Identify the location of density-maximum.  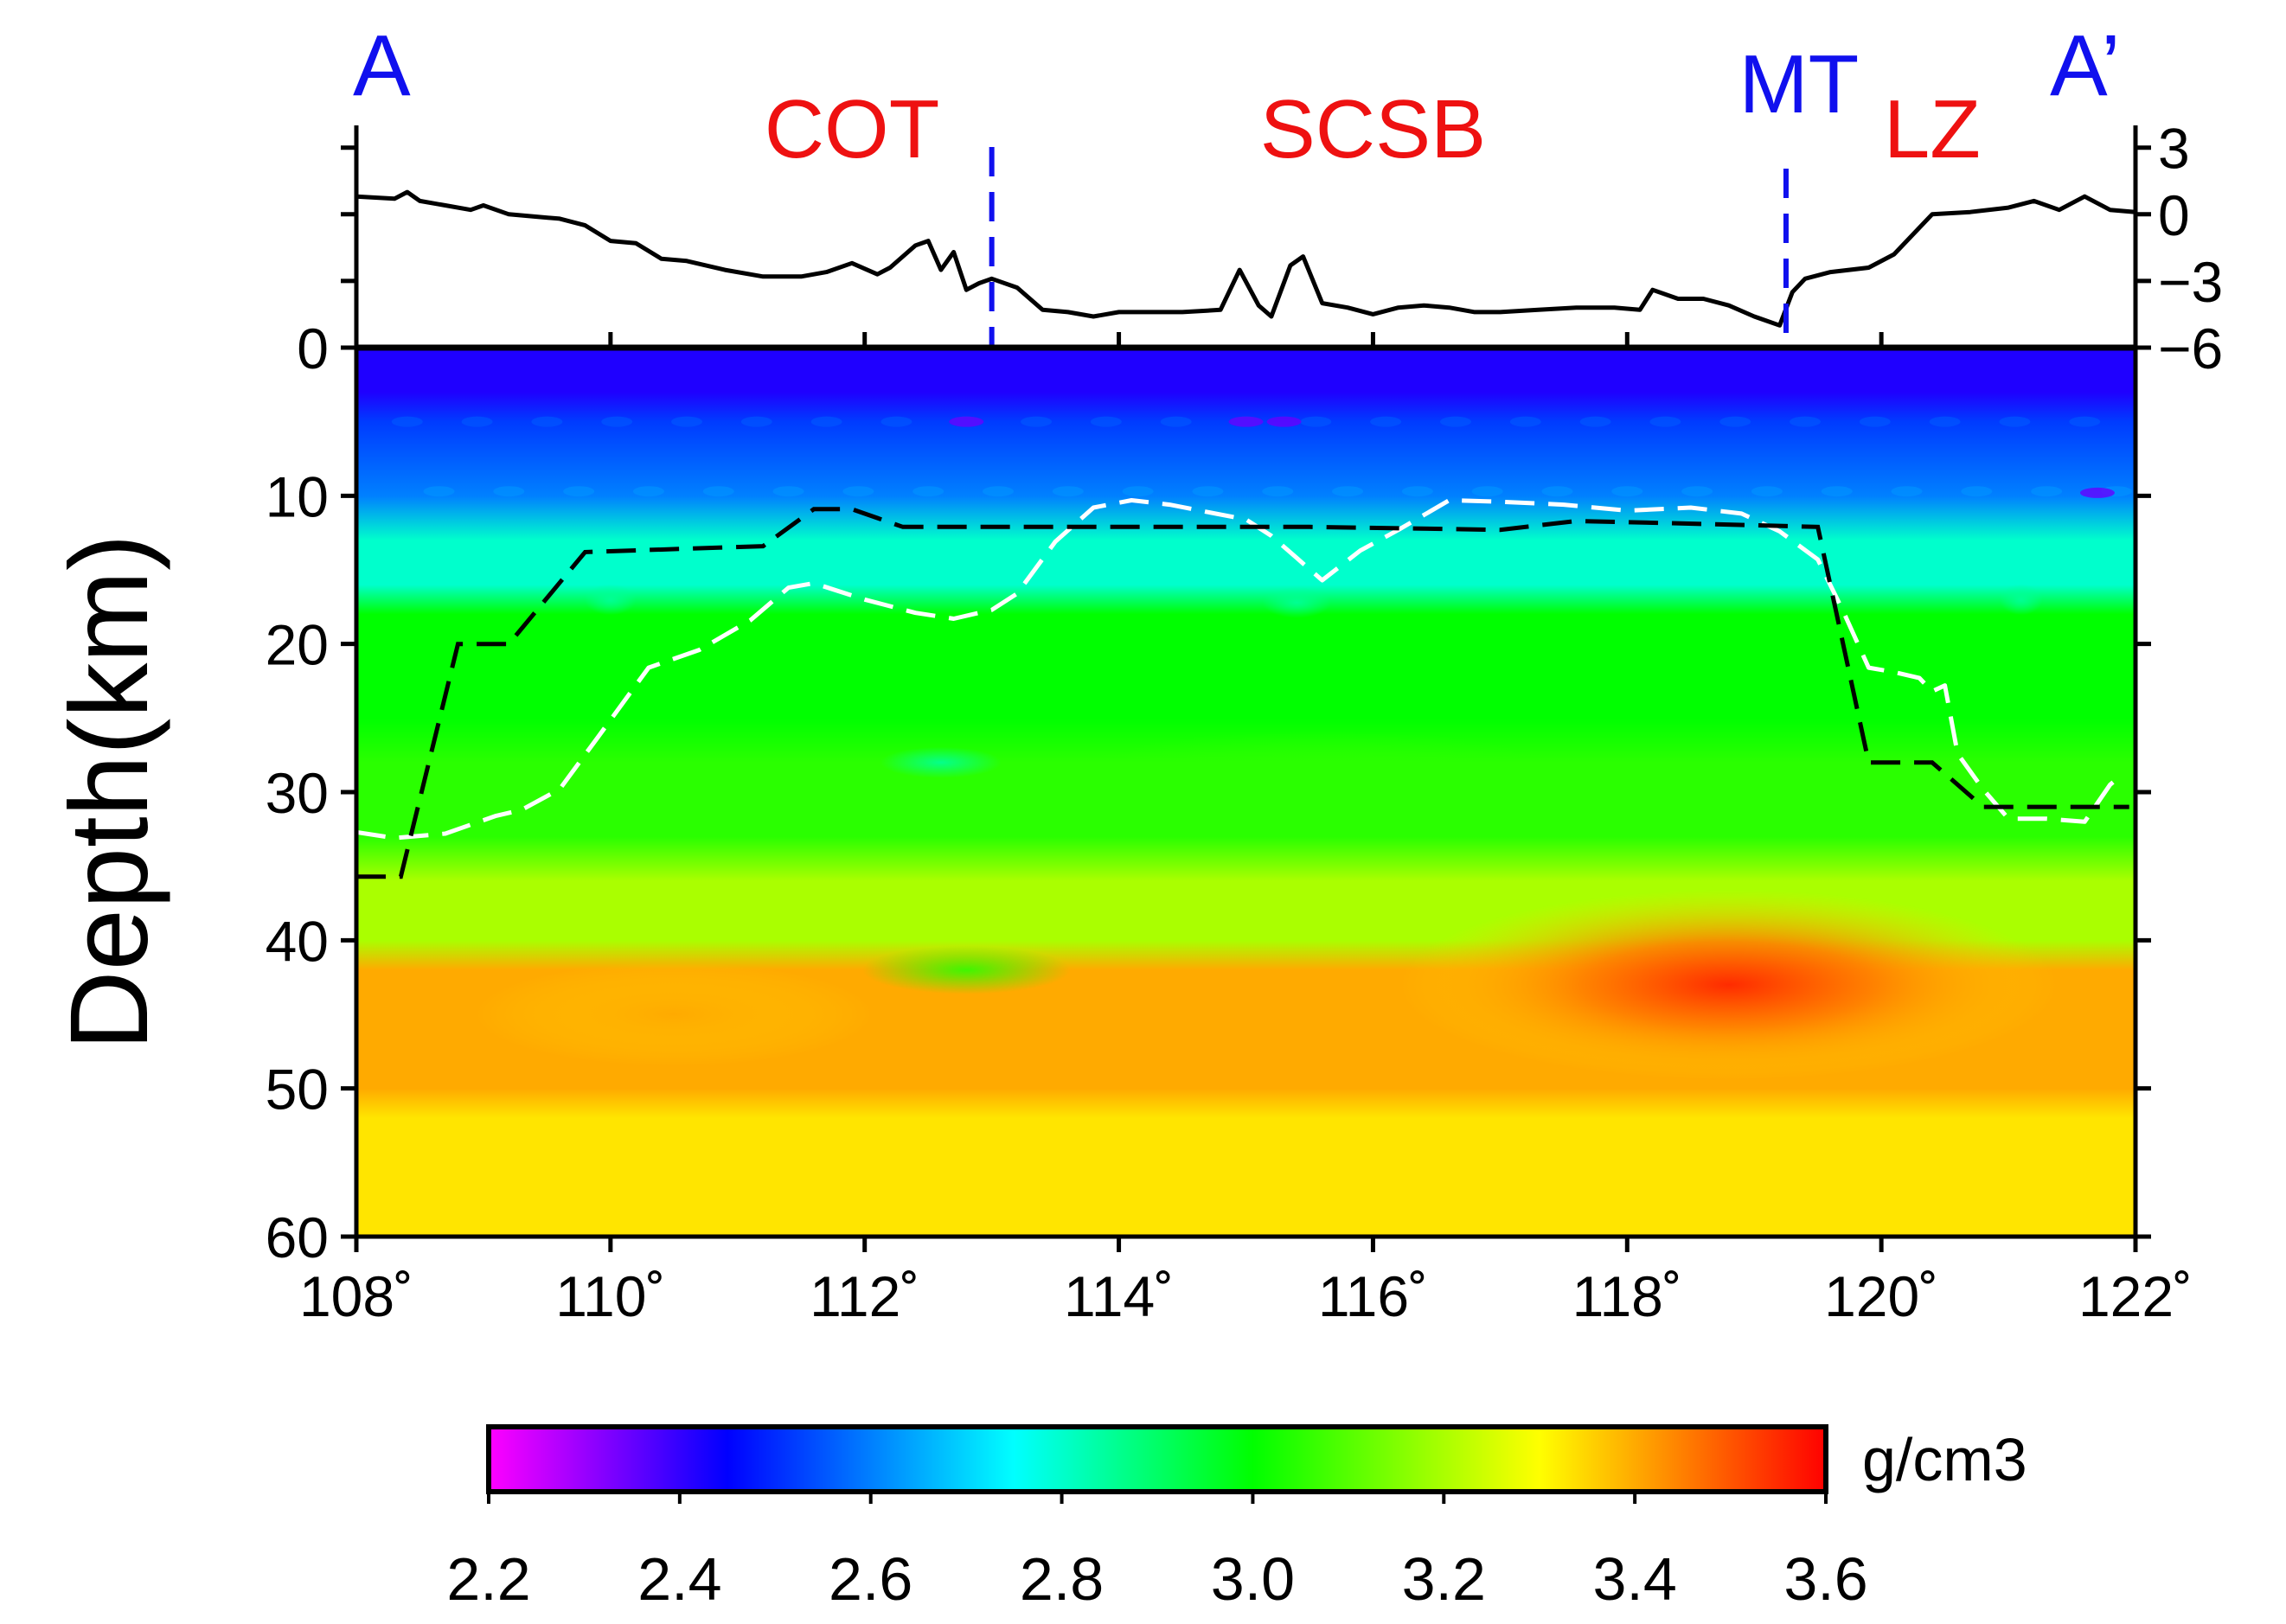
(1728, 984).